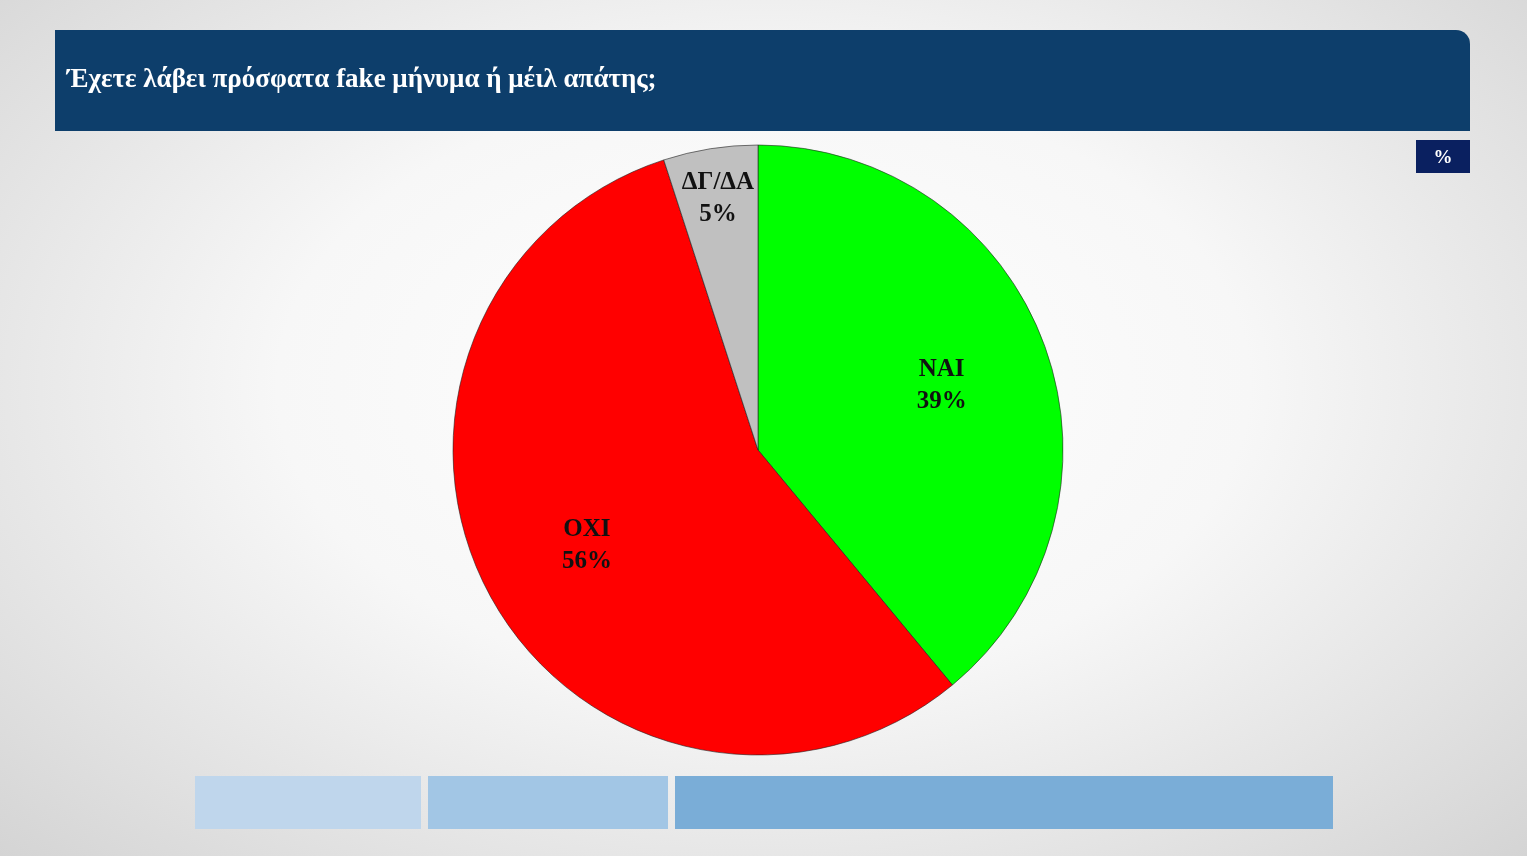 The height and width of the screenshot is (856, 1527). What do you see at coordinates (941, 399) in the screenshot?
I see `data-label: 39%` at bounding box center [941, 399].